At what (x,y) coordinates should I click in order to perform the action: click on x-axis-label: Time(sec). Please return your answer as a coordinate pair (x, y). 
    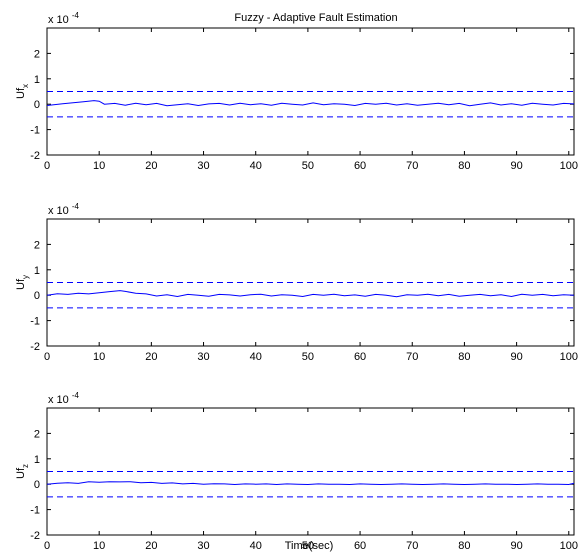
    Looking at the image, I should click on (309, 546).